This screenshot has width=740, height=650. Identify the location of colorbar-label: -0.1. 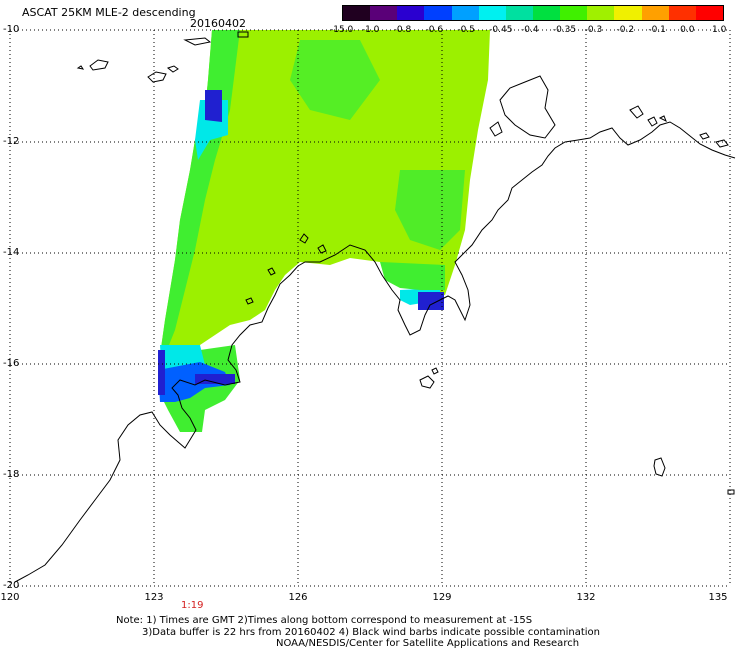
(657, 30).